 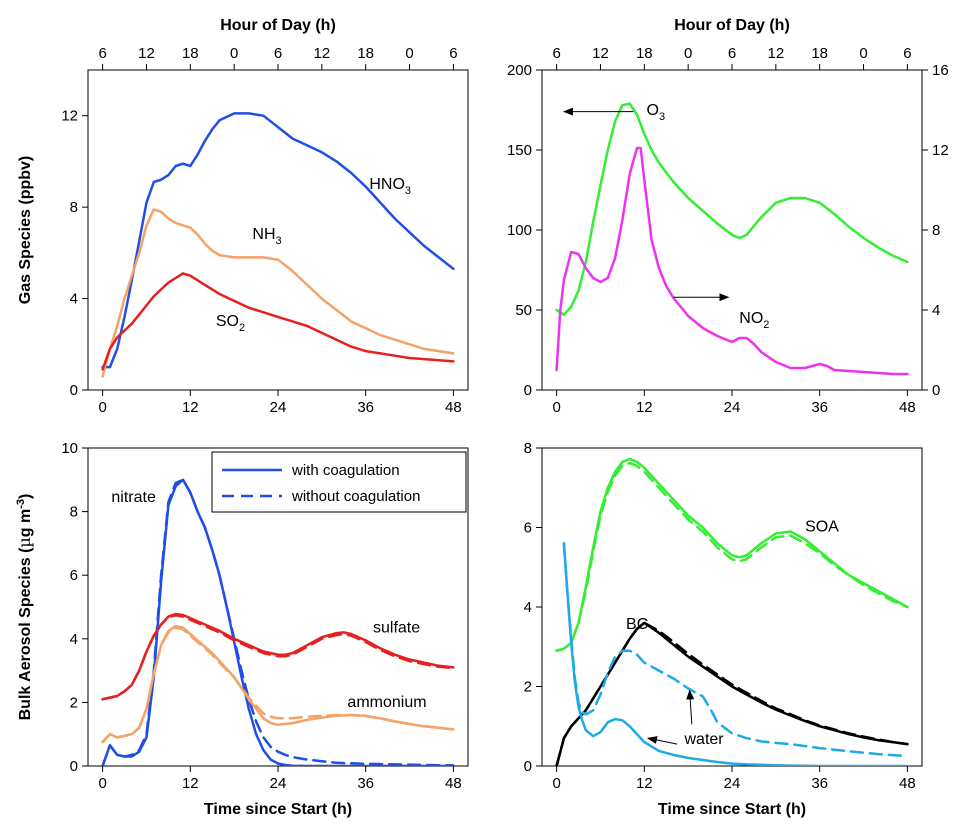 I want to click on series-annotation-main: SO, so click(x=227, y=321).